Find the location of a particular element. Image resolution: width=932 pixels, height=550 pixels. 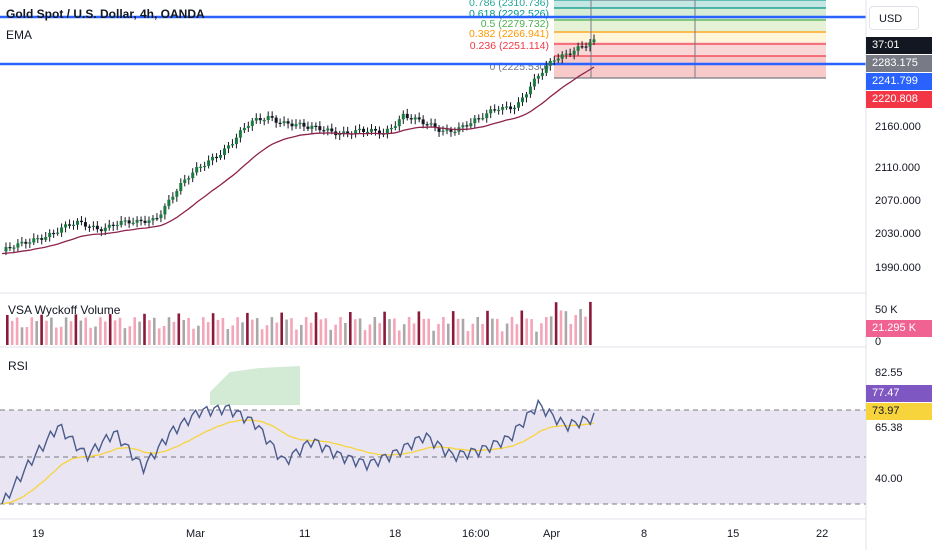

currency-button: USD is located at coordinates (894, 18).